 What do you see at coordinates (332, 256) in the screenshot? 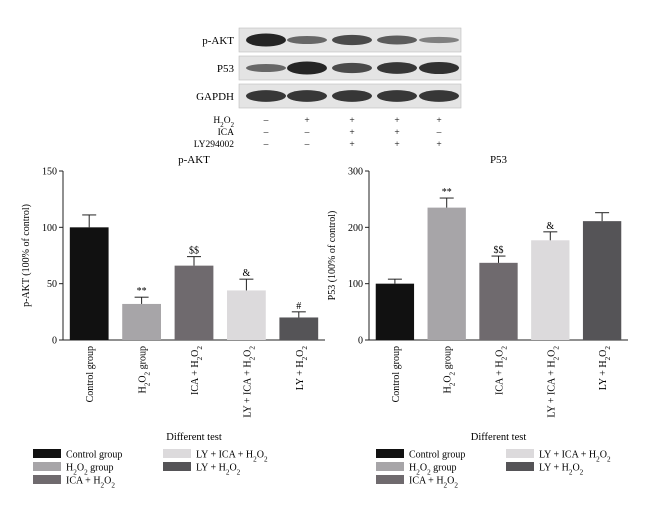
I see `y-axis-label: P53 (100% of control)` at bounding box center [332, 256].